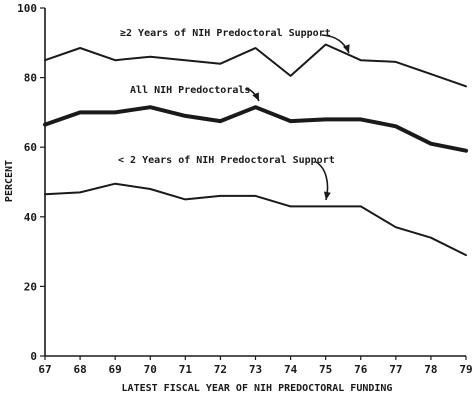 This screenshot has height=401, width=474. I want to click on x-tick-label: 78, so click(430, 369).